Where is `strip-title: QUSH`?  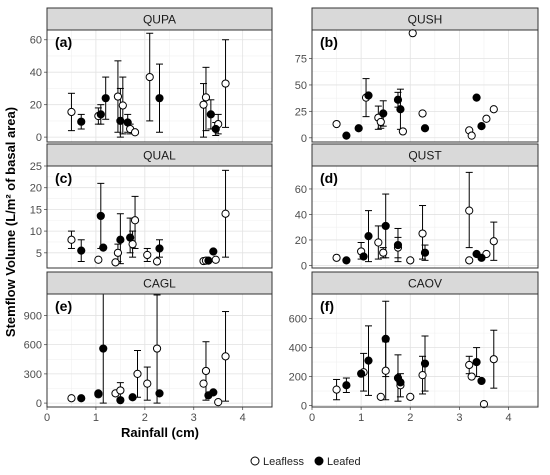
strip-title: QUSH is located at coordinates (425, 20).